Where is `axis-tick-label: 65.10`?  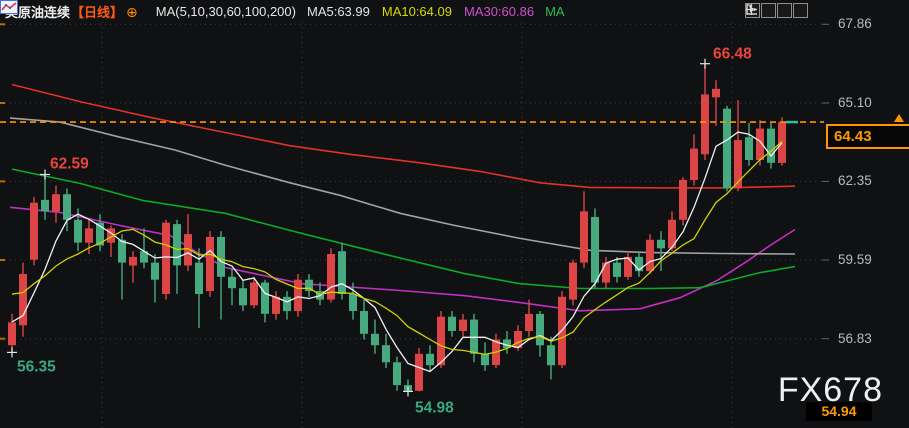 axis-tick-label: 65.10 is located at coordinates (855, 102).